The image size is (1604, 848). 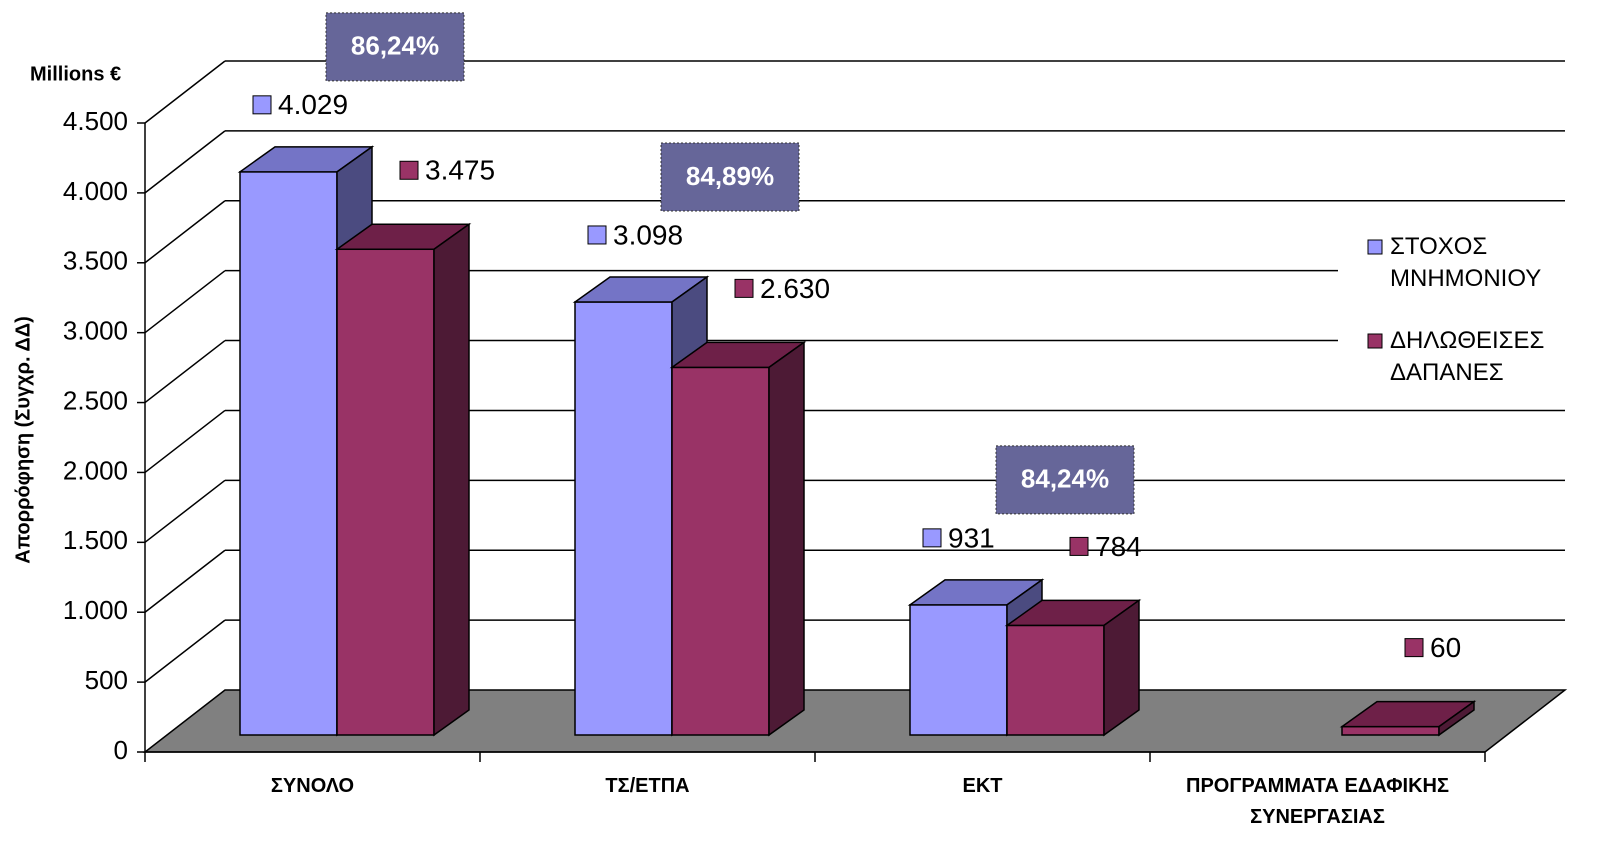 What do you see at coordinates (23, 439) in the screenshot?
I see `y-axis-label: Απορρόφηση (Συγχρ. ΔΔ)` at bounding box center [23, 439].